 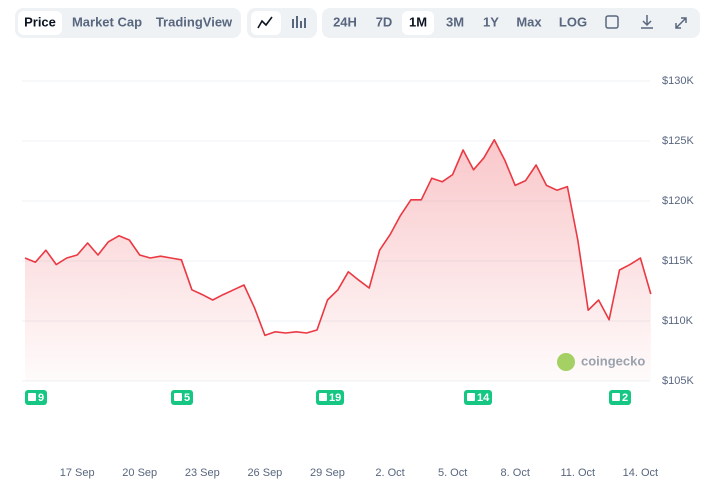 What do you see at coordinates (678, 141) in the screenshot?
I see `y-tick-label: $125K` at bounding box center [678, 141].